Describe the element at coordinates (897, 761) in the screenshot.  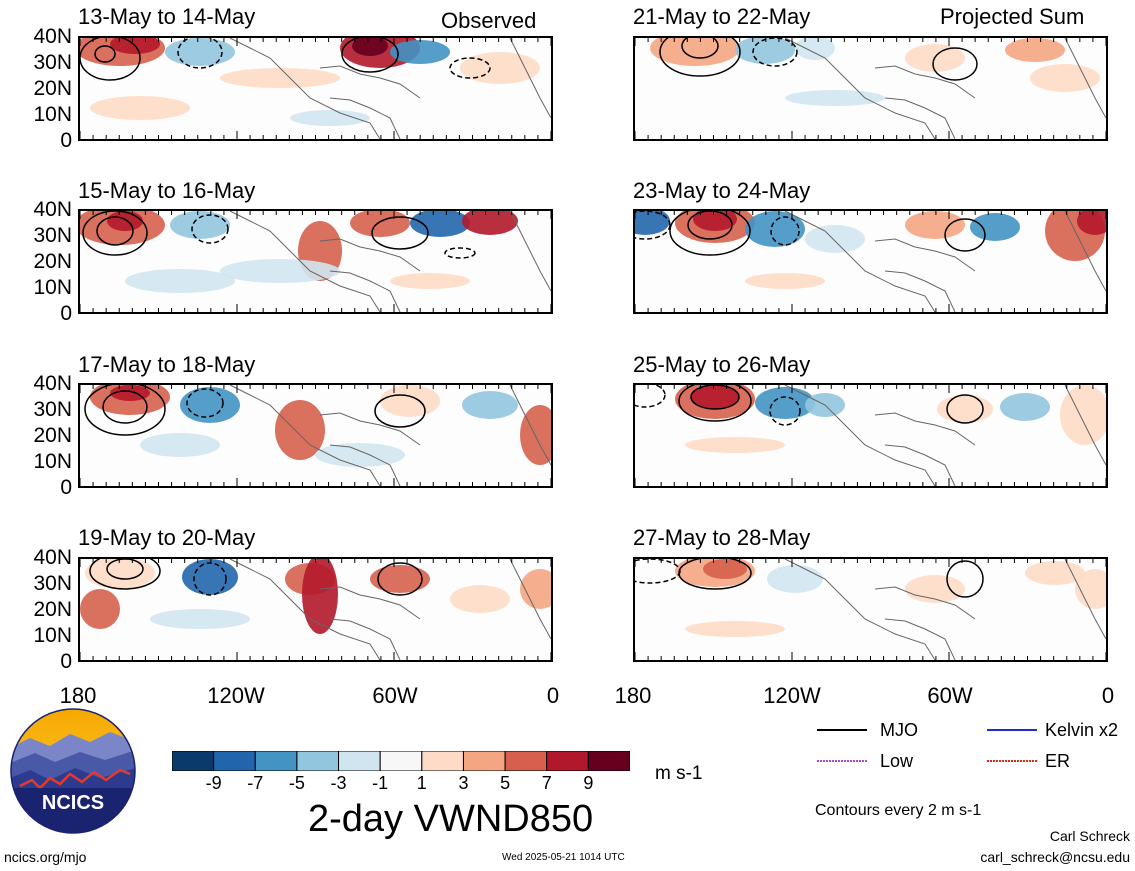
I see `low-legend-label: Low` at that location.